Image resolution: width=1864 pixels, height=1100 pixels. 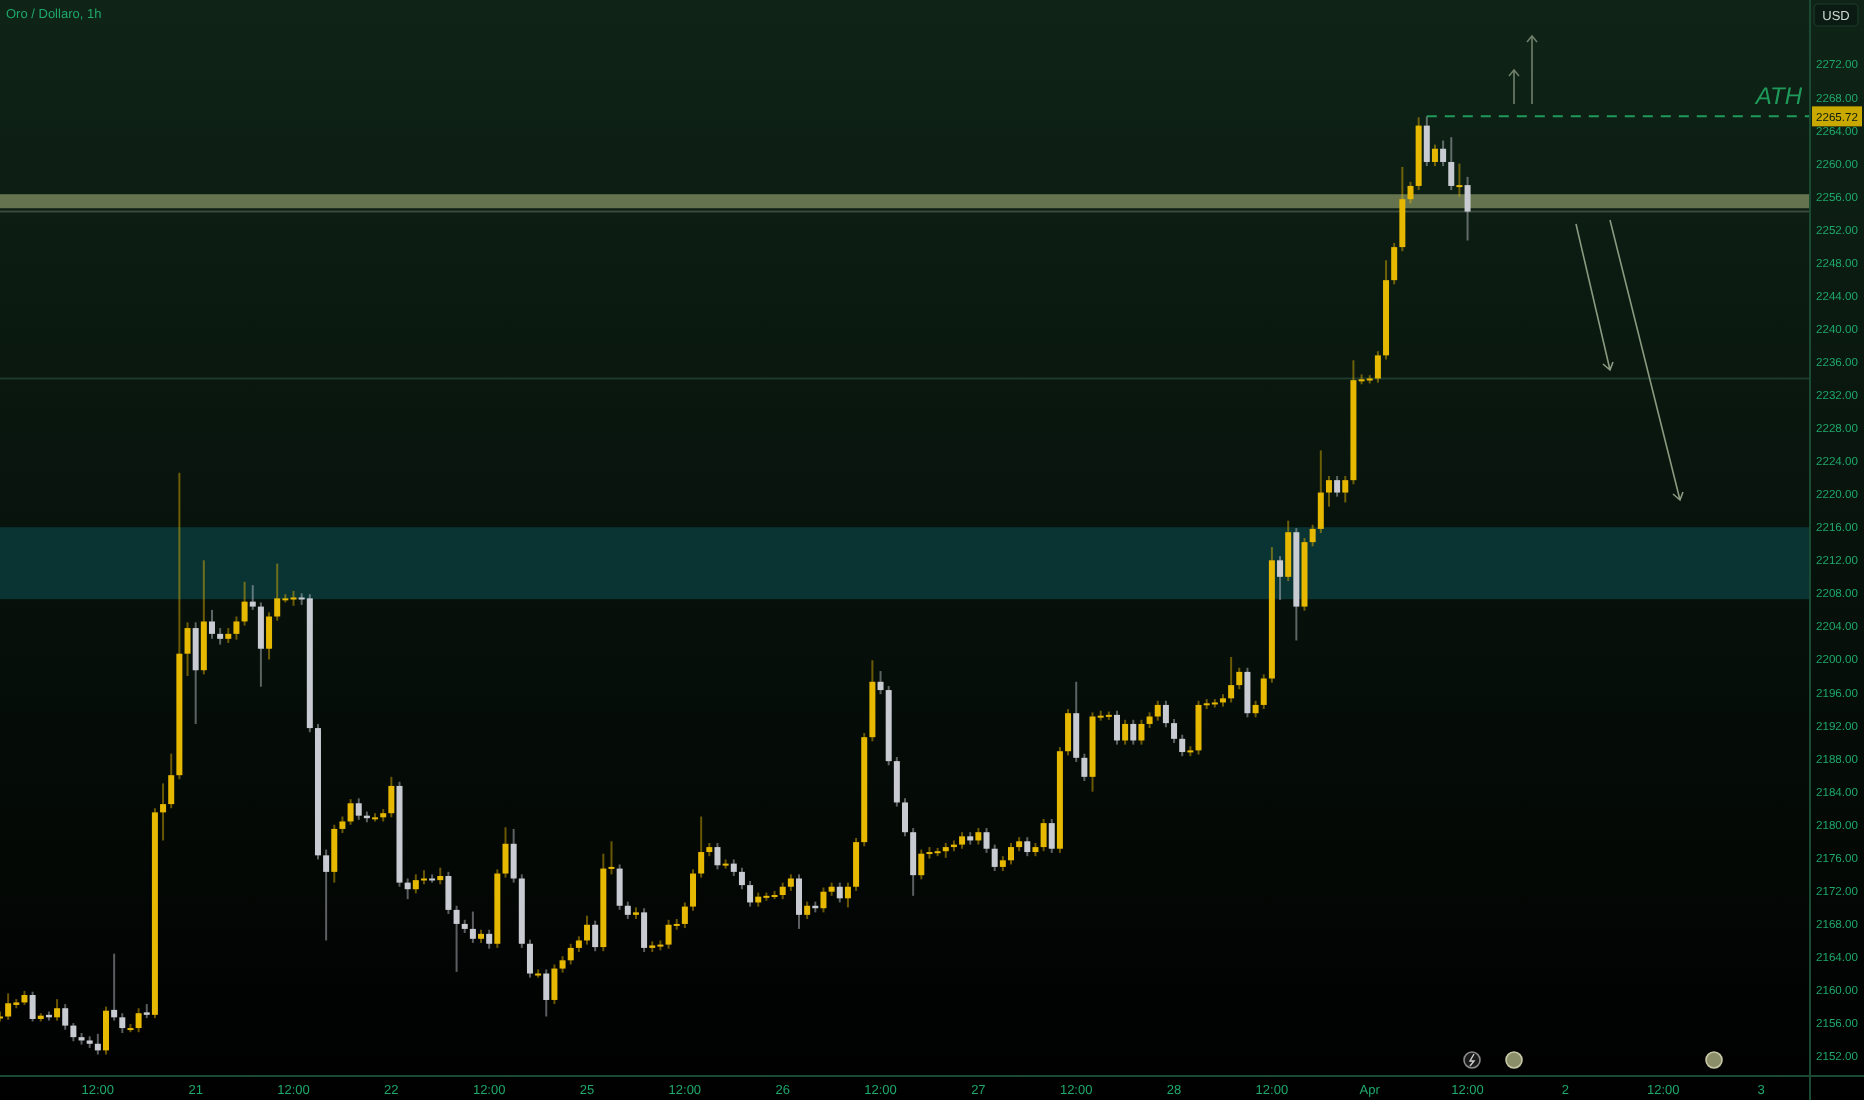 What do you see at coordinates (1778, 96) in the screenshot?
I see `ref-line-label: ATH` at bounding box center [1778, 96].